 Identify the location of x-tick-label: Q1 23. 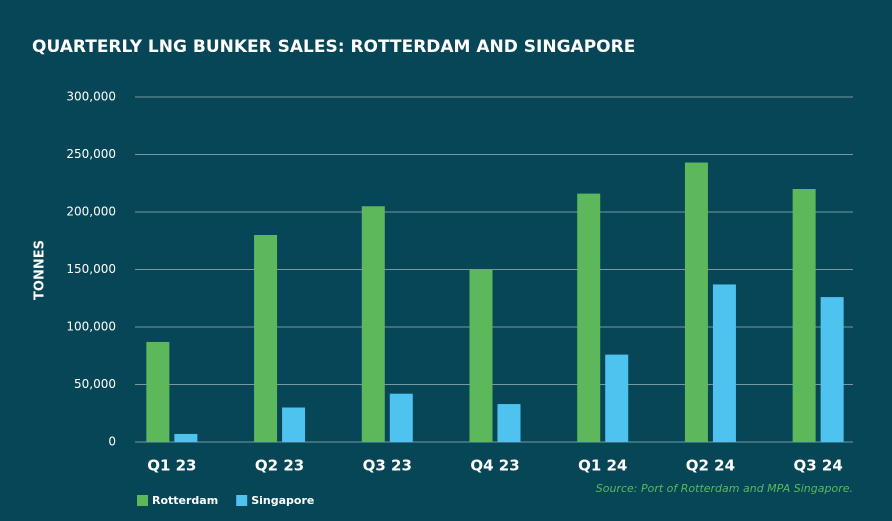
(171, 466).